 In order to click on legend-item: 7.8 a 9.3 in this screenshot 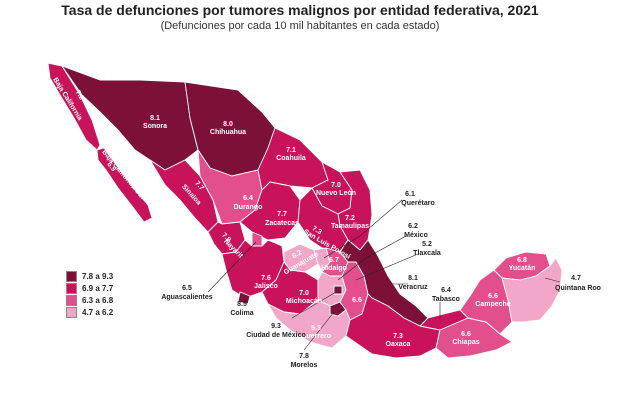, I will do `click(89, 276)`.